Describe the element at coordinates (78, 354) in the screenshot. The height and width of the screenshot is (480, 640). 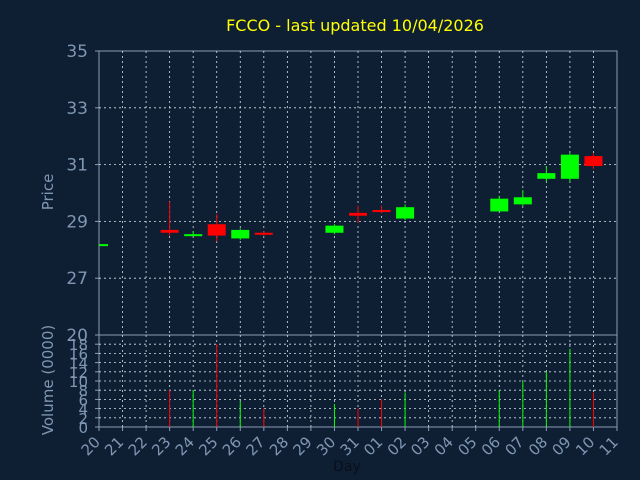
I see `volume-tick-label: 16` at that location.